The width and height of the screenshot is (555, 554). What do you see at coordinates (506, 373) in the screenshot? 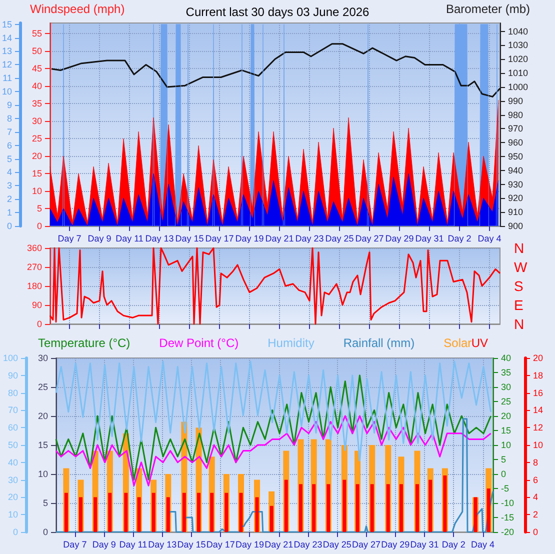
I see `y2-tick-label: 35` at bounding box center [506, 373].